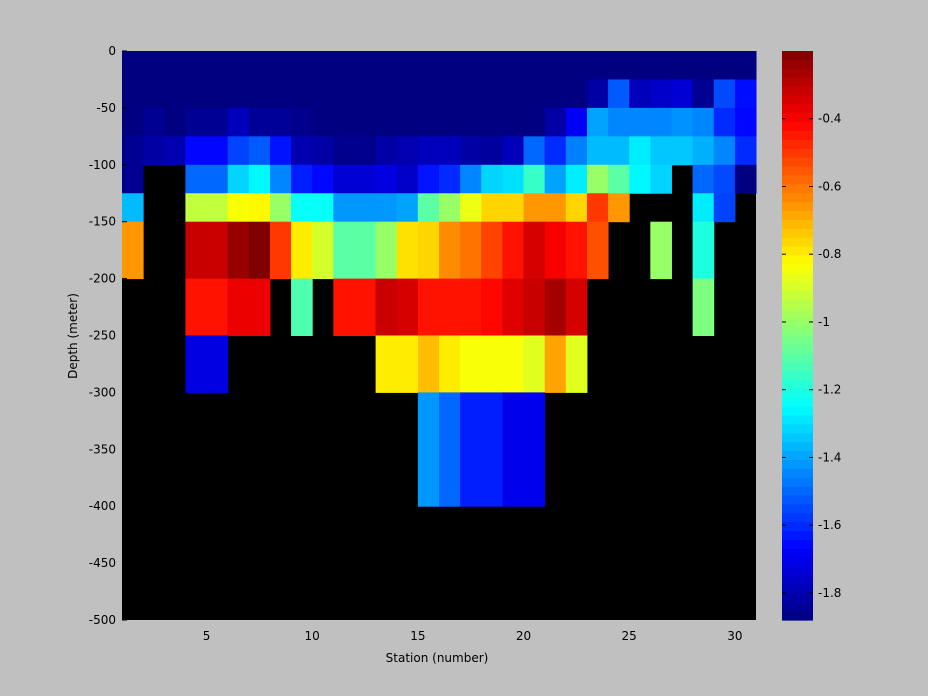  What do you see at coordinates (829, 254) in the screenshot?
I see `colorbar-tick-label: -0.8` at bounding box center [829, 254].